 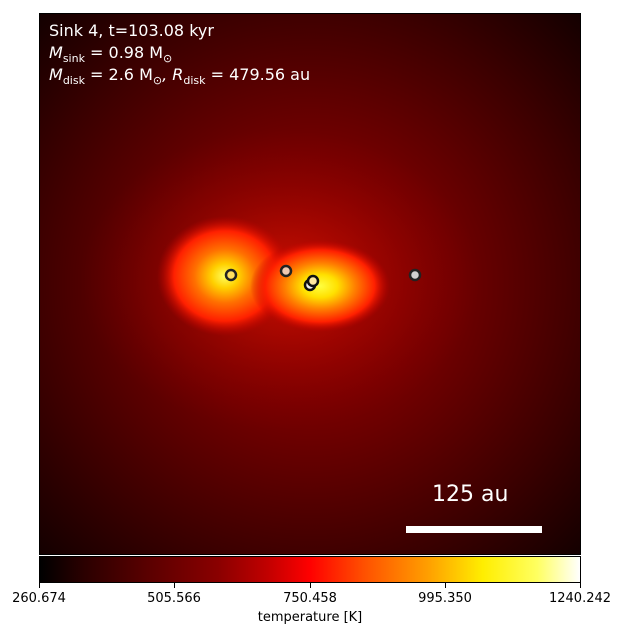 What do you see at coordinates (445, 598) in the screenshot?
I see `colorbar-tick-label: 995.350` at bounding box center [445, 598].